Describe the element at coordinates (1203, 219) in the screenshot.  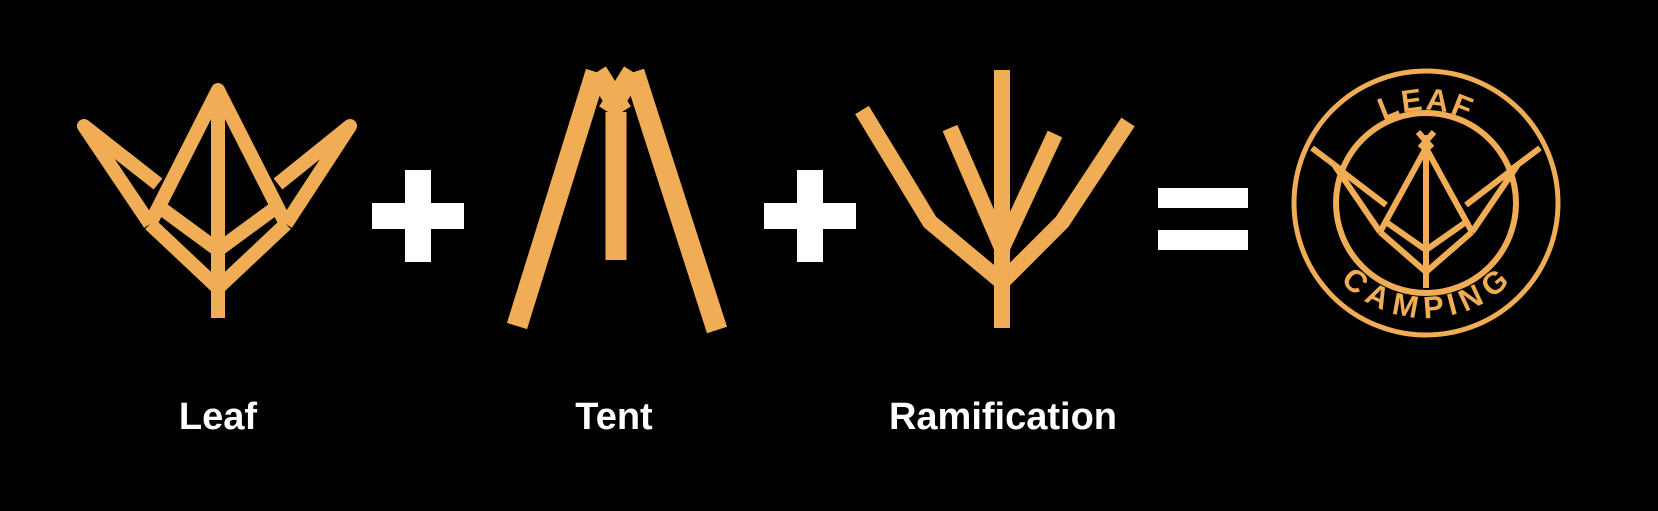
I see `equals-icon` at that location.